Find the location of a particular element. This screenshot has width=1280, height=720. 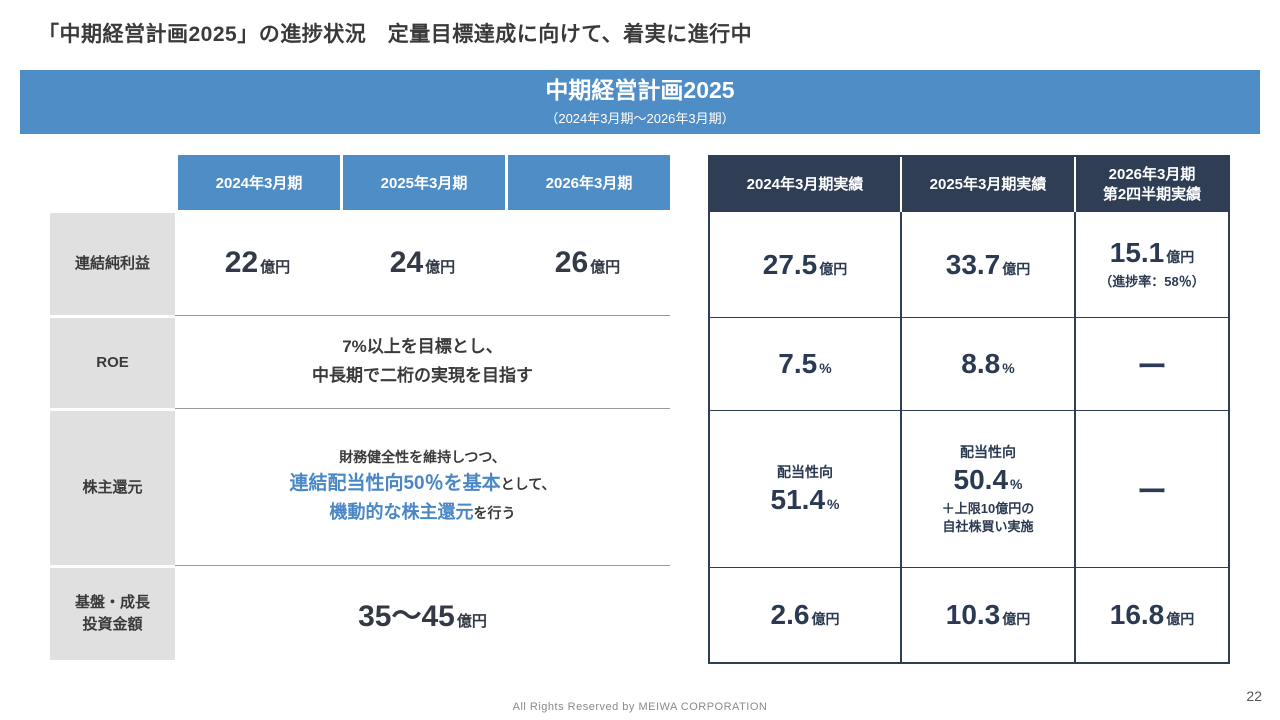

shareholder-policy-line1: 財務健全性を維持しつつ、 is located at coordinates (422, 457).